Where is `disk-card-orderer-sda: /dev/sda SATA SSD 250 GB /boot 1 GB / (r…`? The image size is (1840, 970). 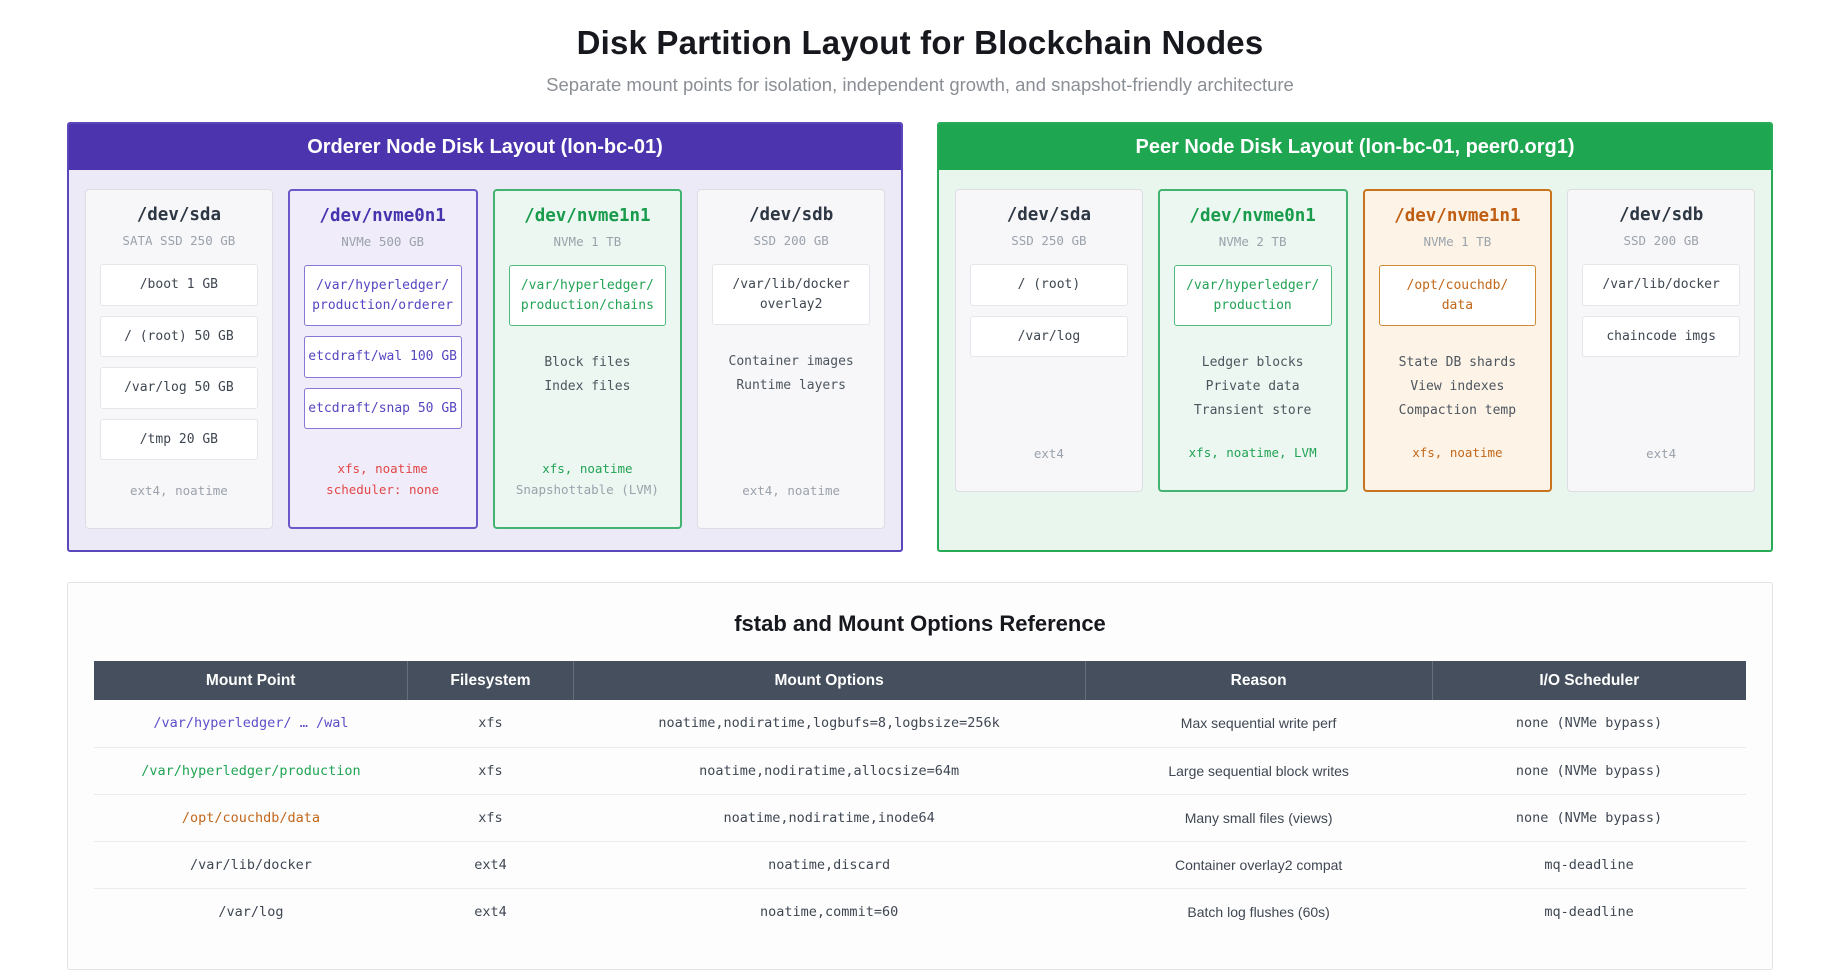
disk-card-orderer-sda: /dev/sda SATA SSD 250 GB /boot 1 GB / (r… is located at coordinates (179, 359).